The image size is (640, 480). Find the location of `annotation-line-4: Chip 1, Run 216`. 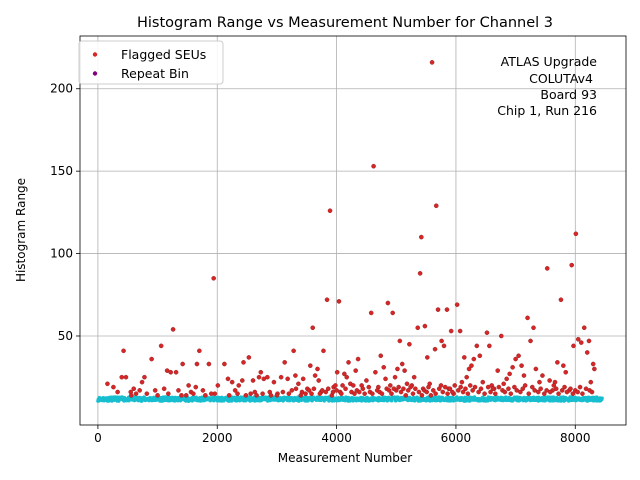

annotation-line-4: Chip 1, Run 216 is located at coordinates (547, 110).